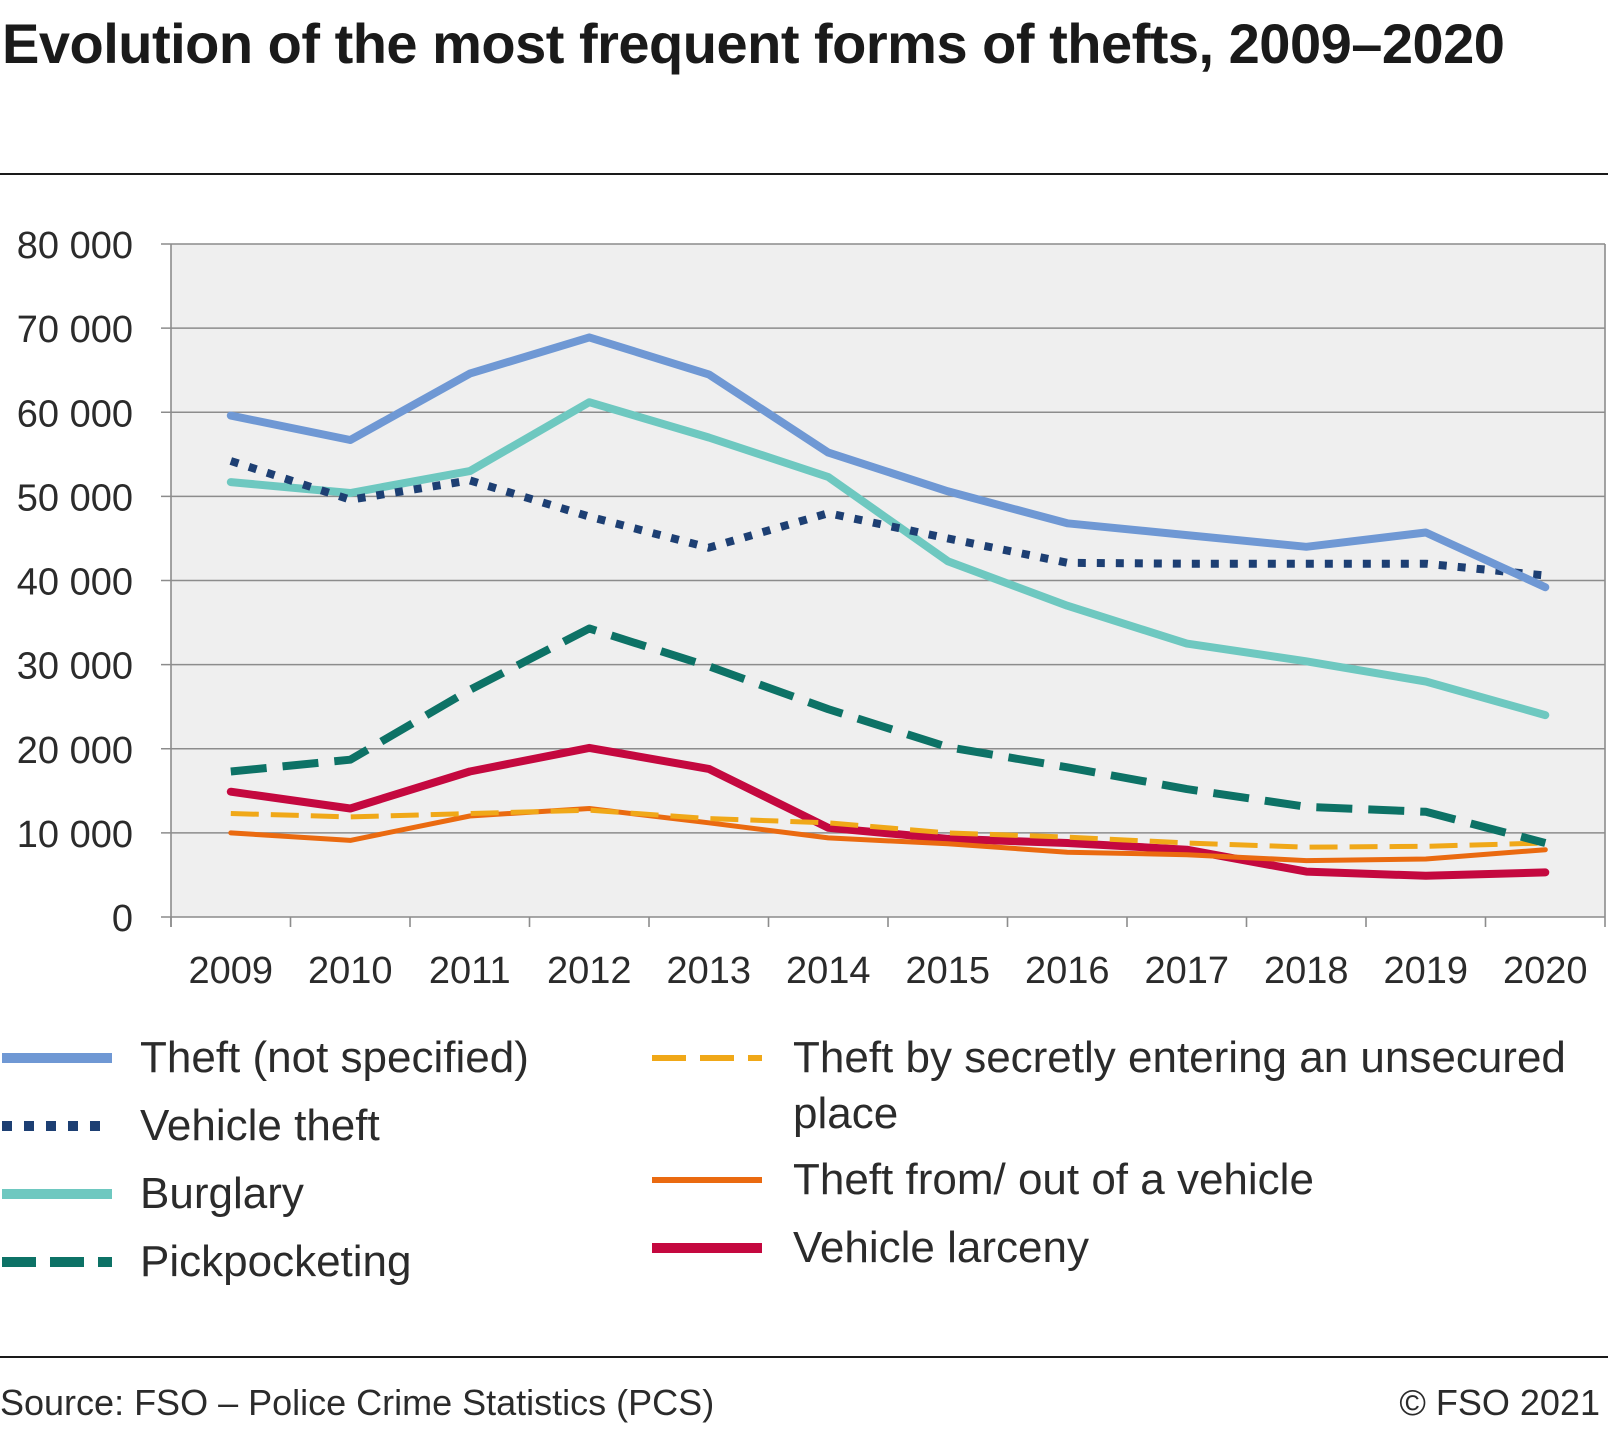 The height and width of the screenshot is (1432, 1608). I want to click on x-tick-label: 2015, so click(947, 971).